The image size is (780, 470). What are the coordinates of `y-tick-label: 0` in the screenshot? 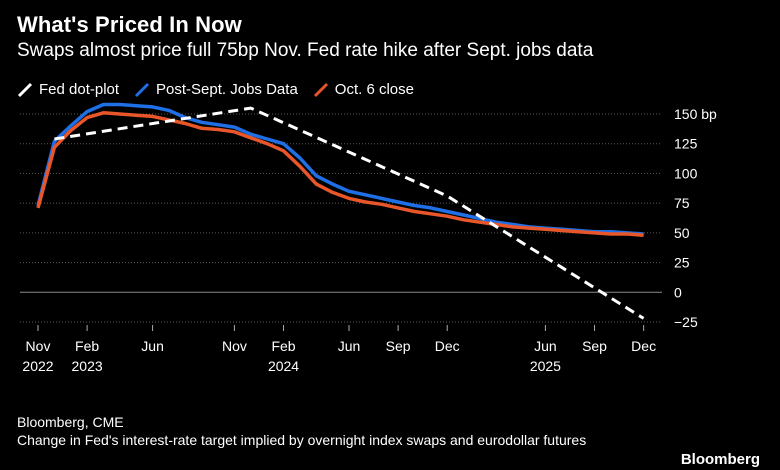 It's located at (678, 292).